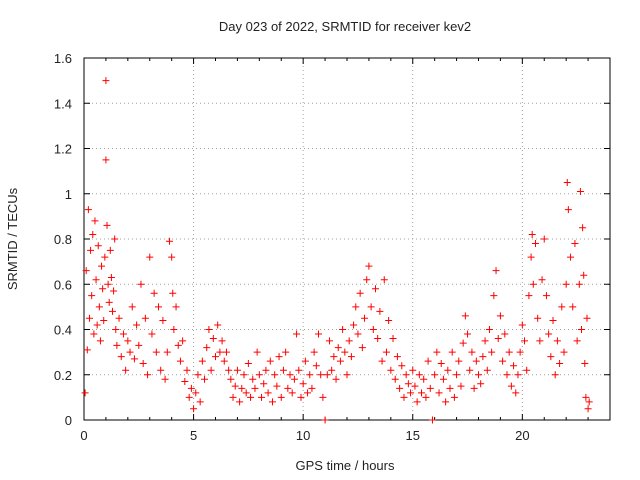  Describe the element at coordinates (345, 465) in the screenshot. I see `x-axis-label: GPS time / hours` at that location.